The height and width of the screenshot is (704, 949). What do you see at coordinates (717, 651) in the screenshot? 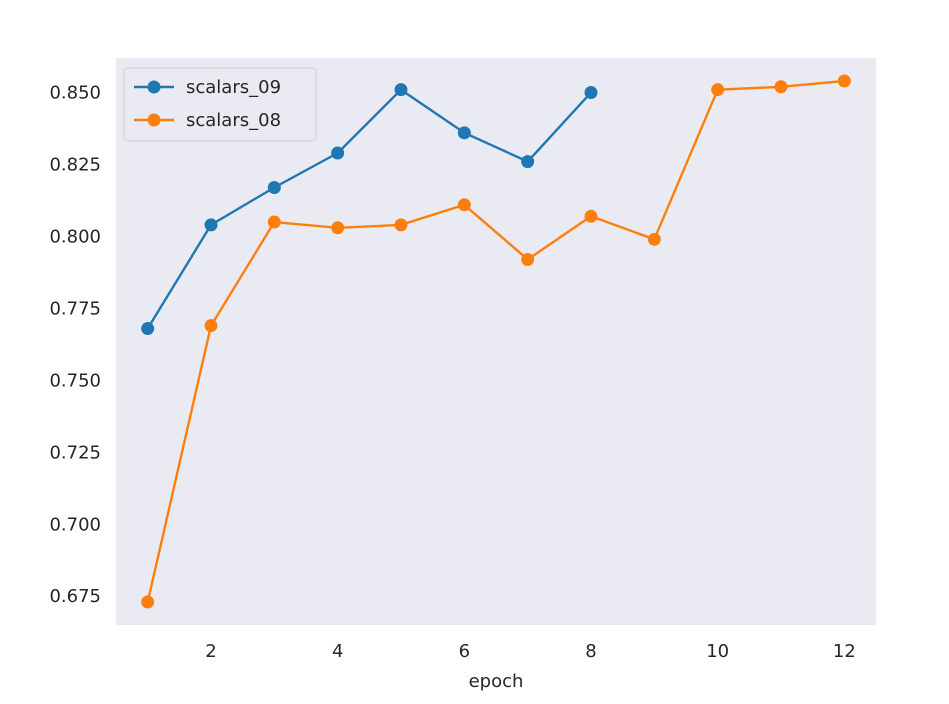
I see `x-tick-label: 10` at bounding box center [717, 651].